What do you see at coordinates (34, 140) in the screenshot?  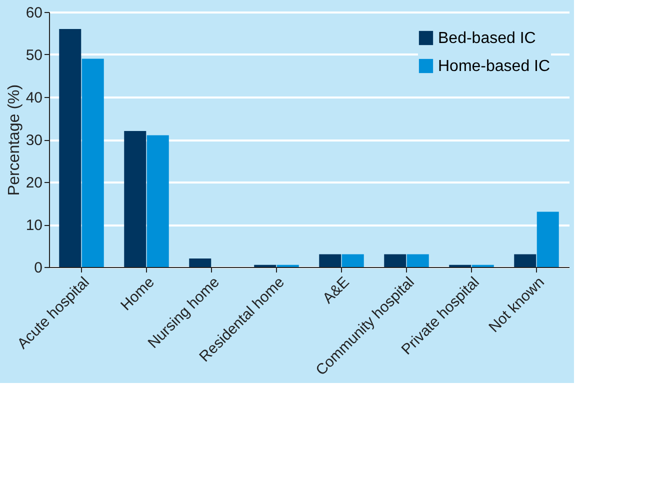 I see `y-tick-label: 30` at bounding box center [34, 140].